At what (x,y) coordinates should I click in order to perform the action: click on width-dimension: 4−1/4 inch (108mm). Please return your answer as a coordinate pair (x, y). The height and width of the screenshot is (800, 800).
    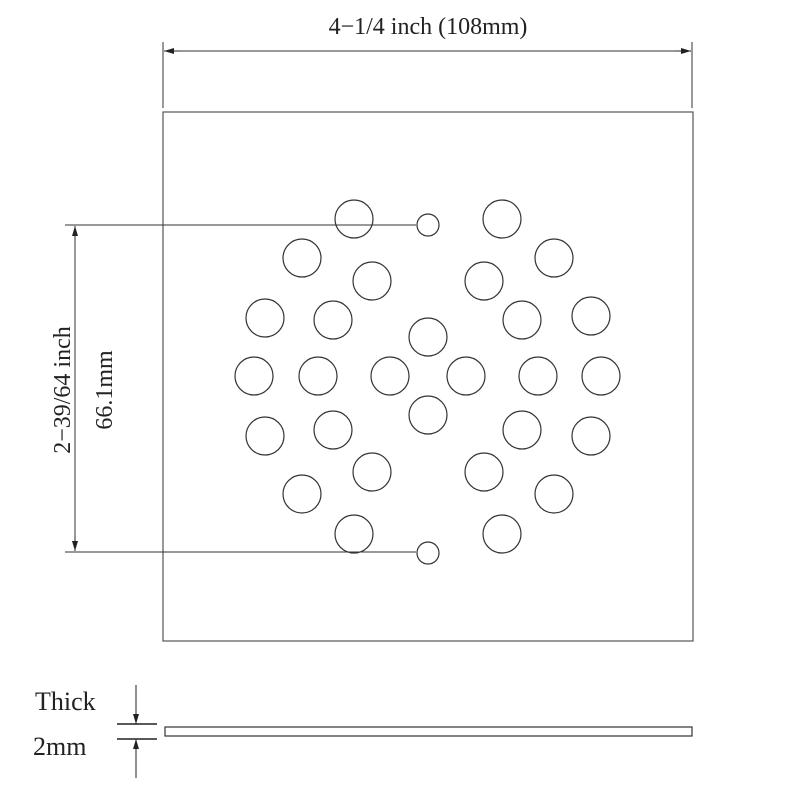
    Looking at the image, I should click on (427, 61).